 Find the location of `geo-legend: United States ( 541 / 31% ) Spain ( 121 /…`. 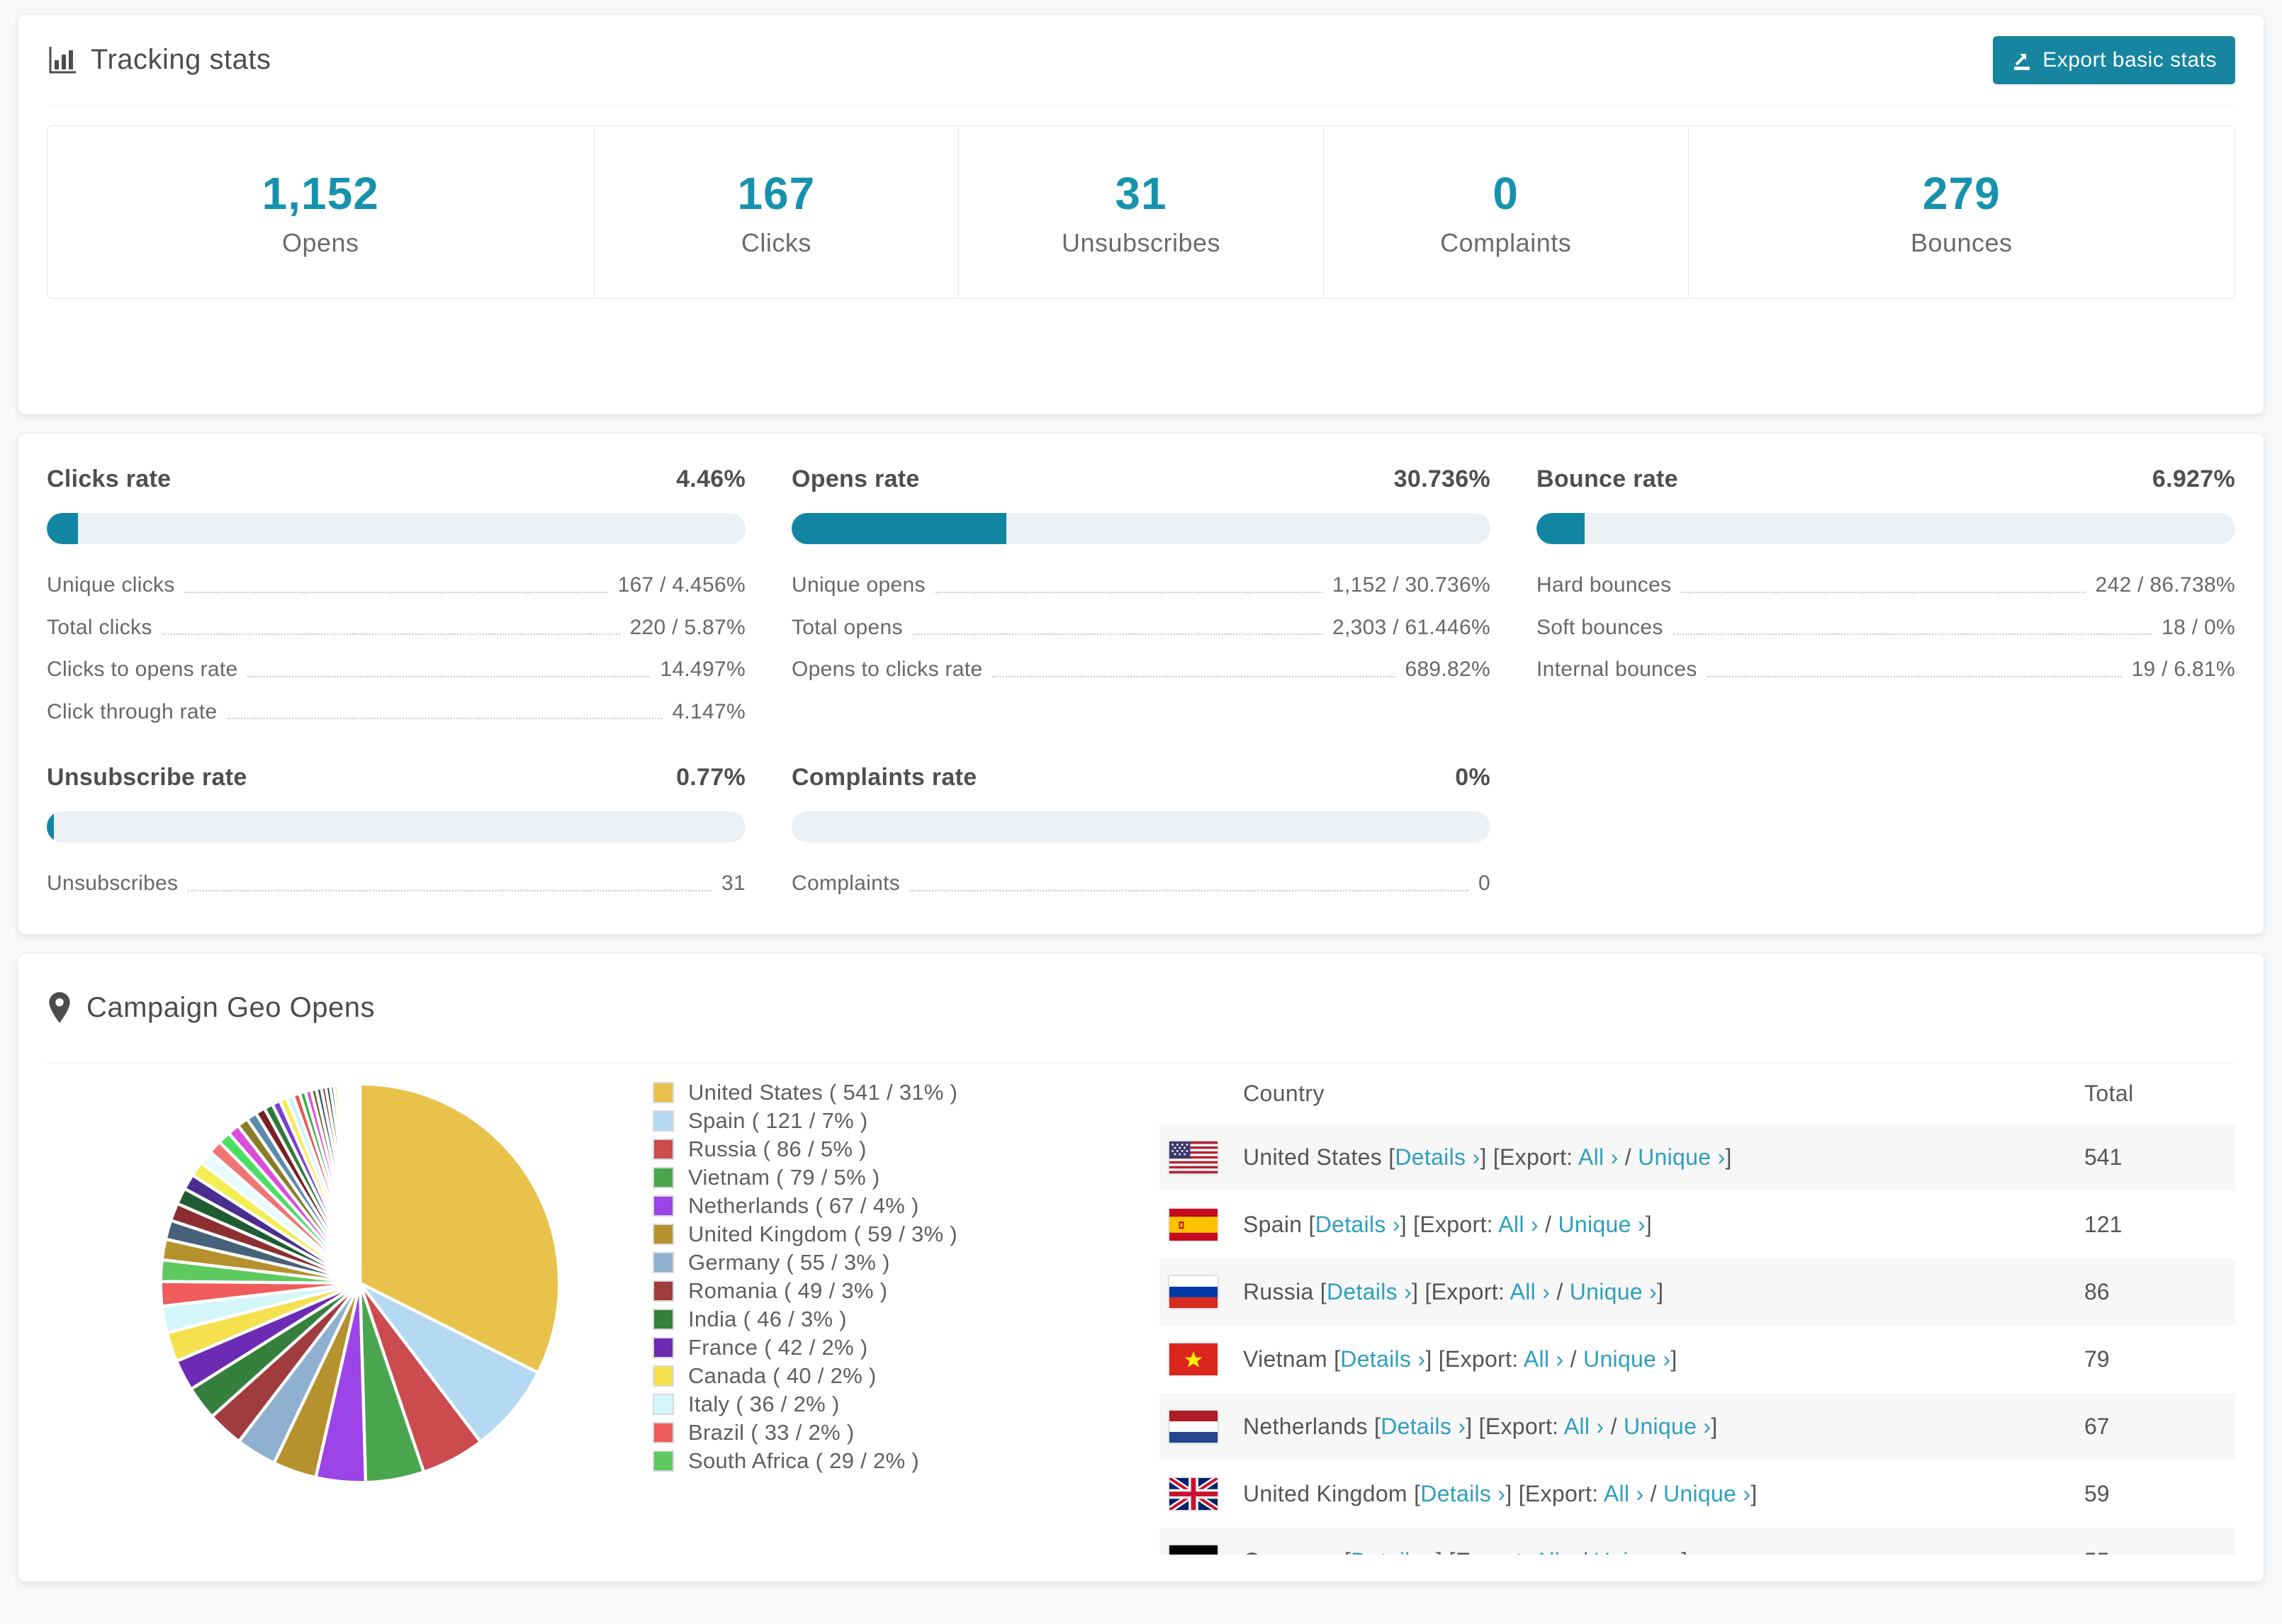

geo-legend: United States ( 541 / 31% ) Spain ( 121 /… is located at coordinates (881, 1269).